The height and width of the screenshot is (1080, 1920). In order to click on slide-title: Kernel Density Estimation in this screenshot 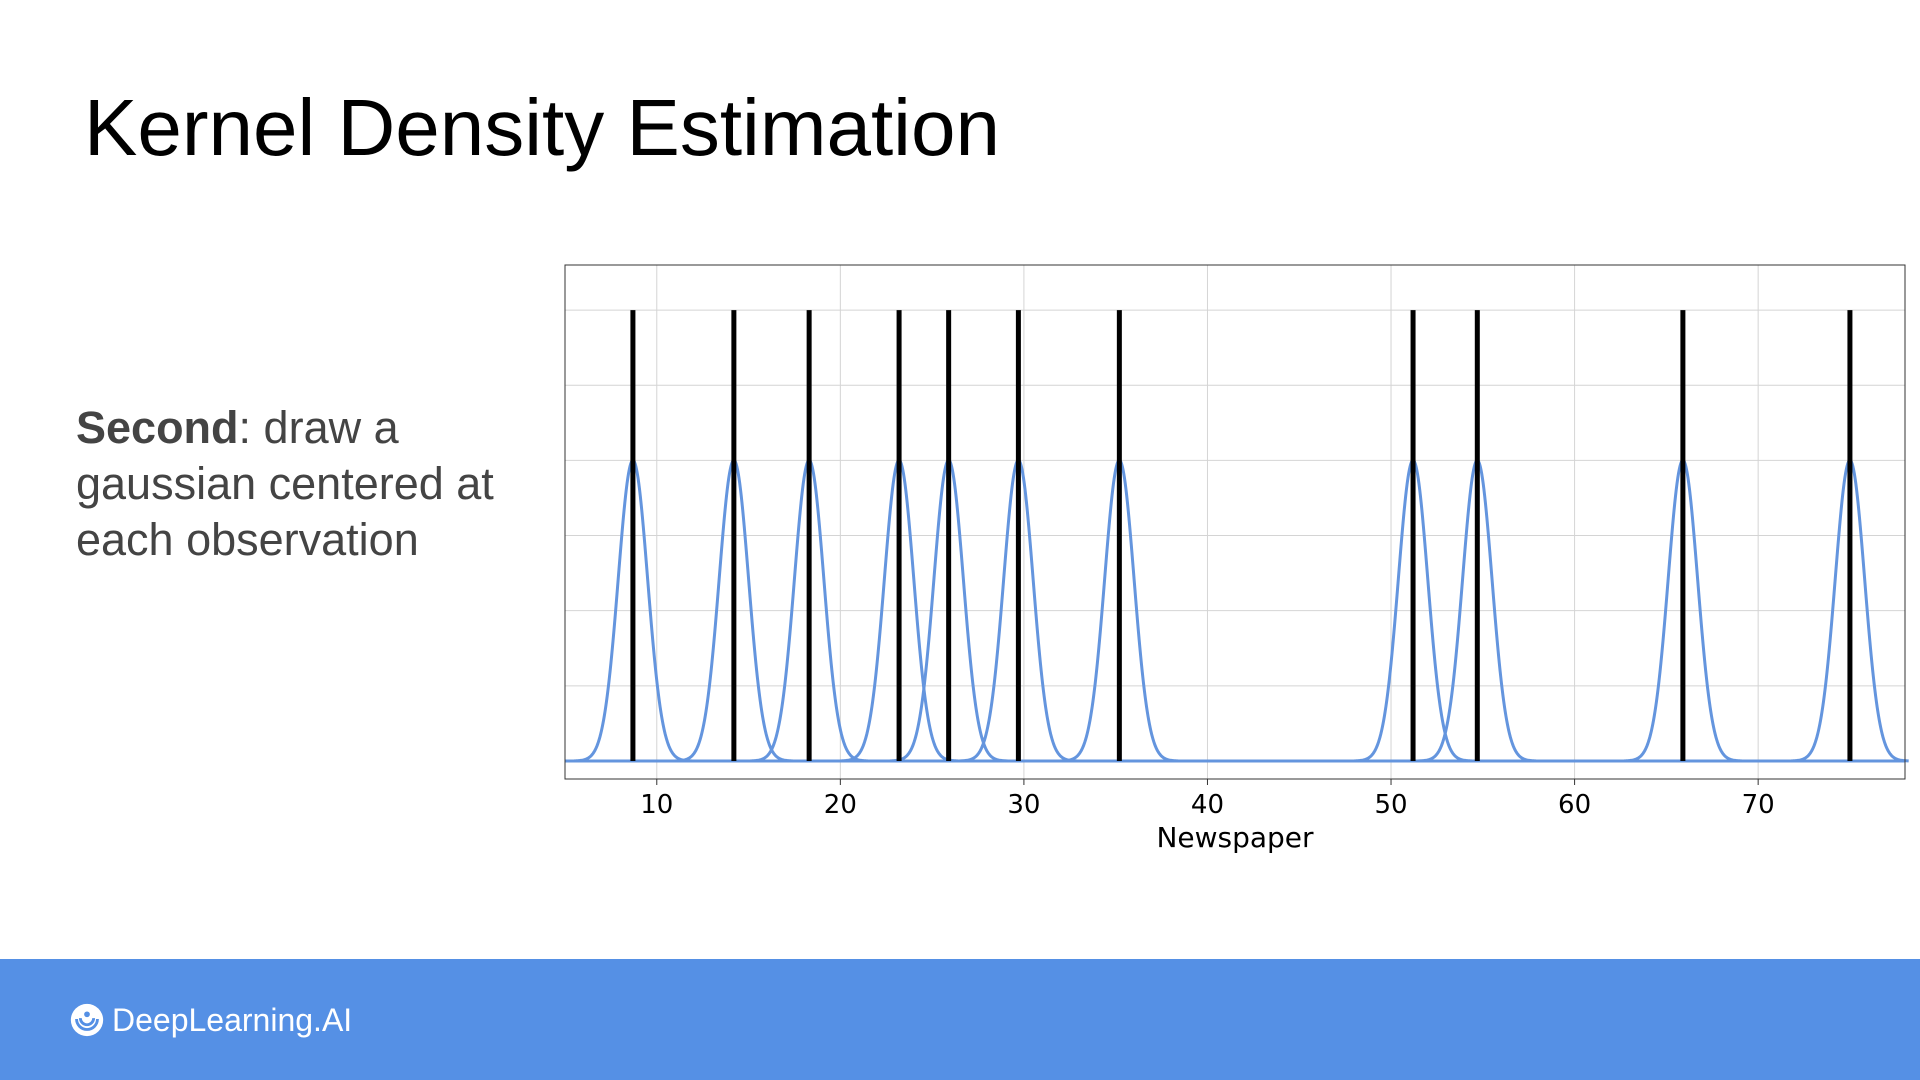, I will do `click(542, 127)`.